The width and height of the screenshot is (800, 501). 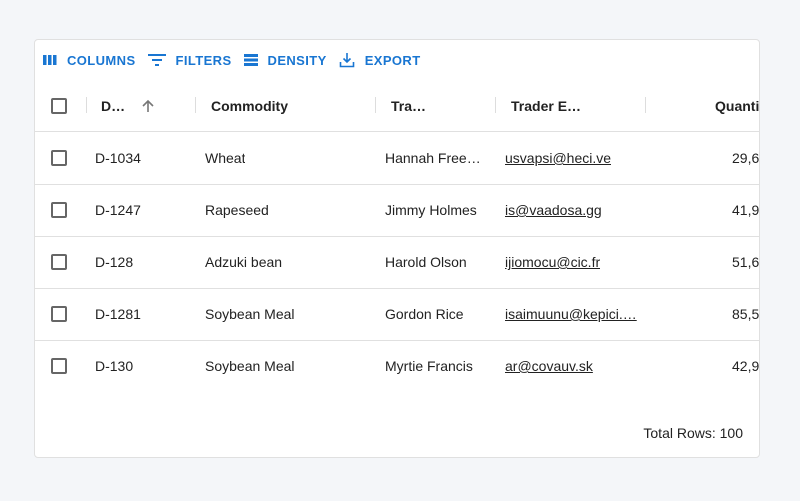 I want to click on columns-icon, so click(x=50, y=60).